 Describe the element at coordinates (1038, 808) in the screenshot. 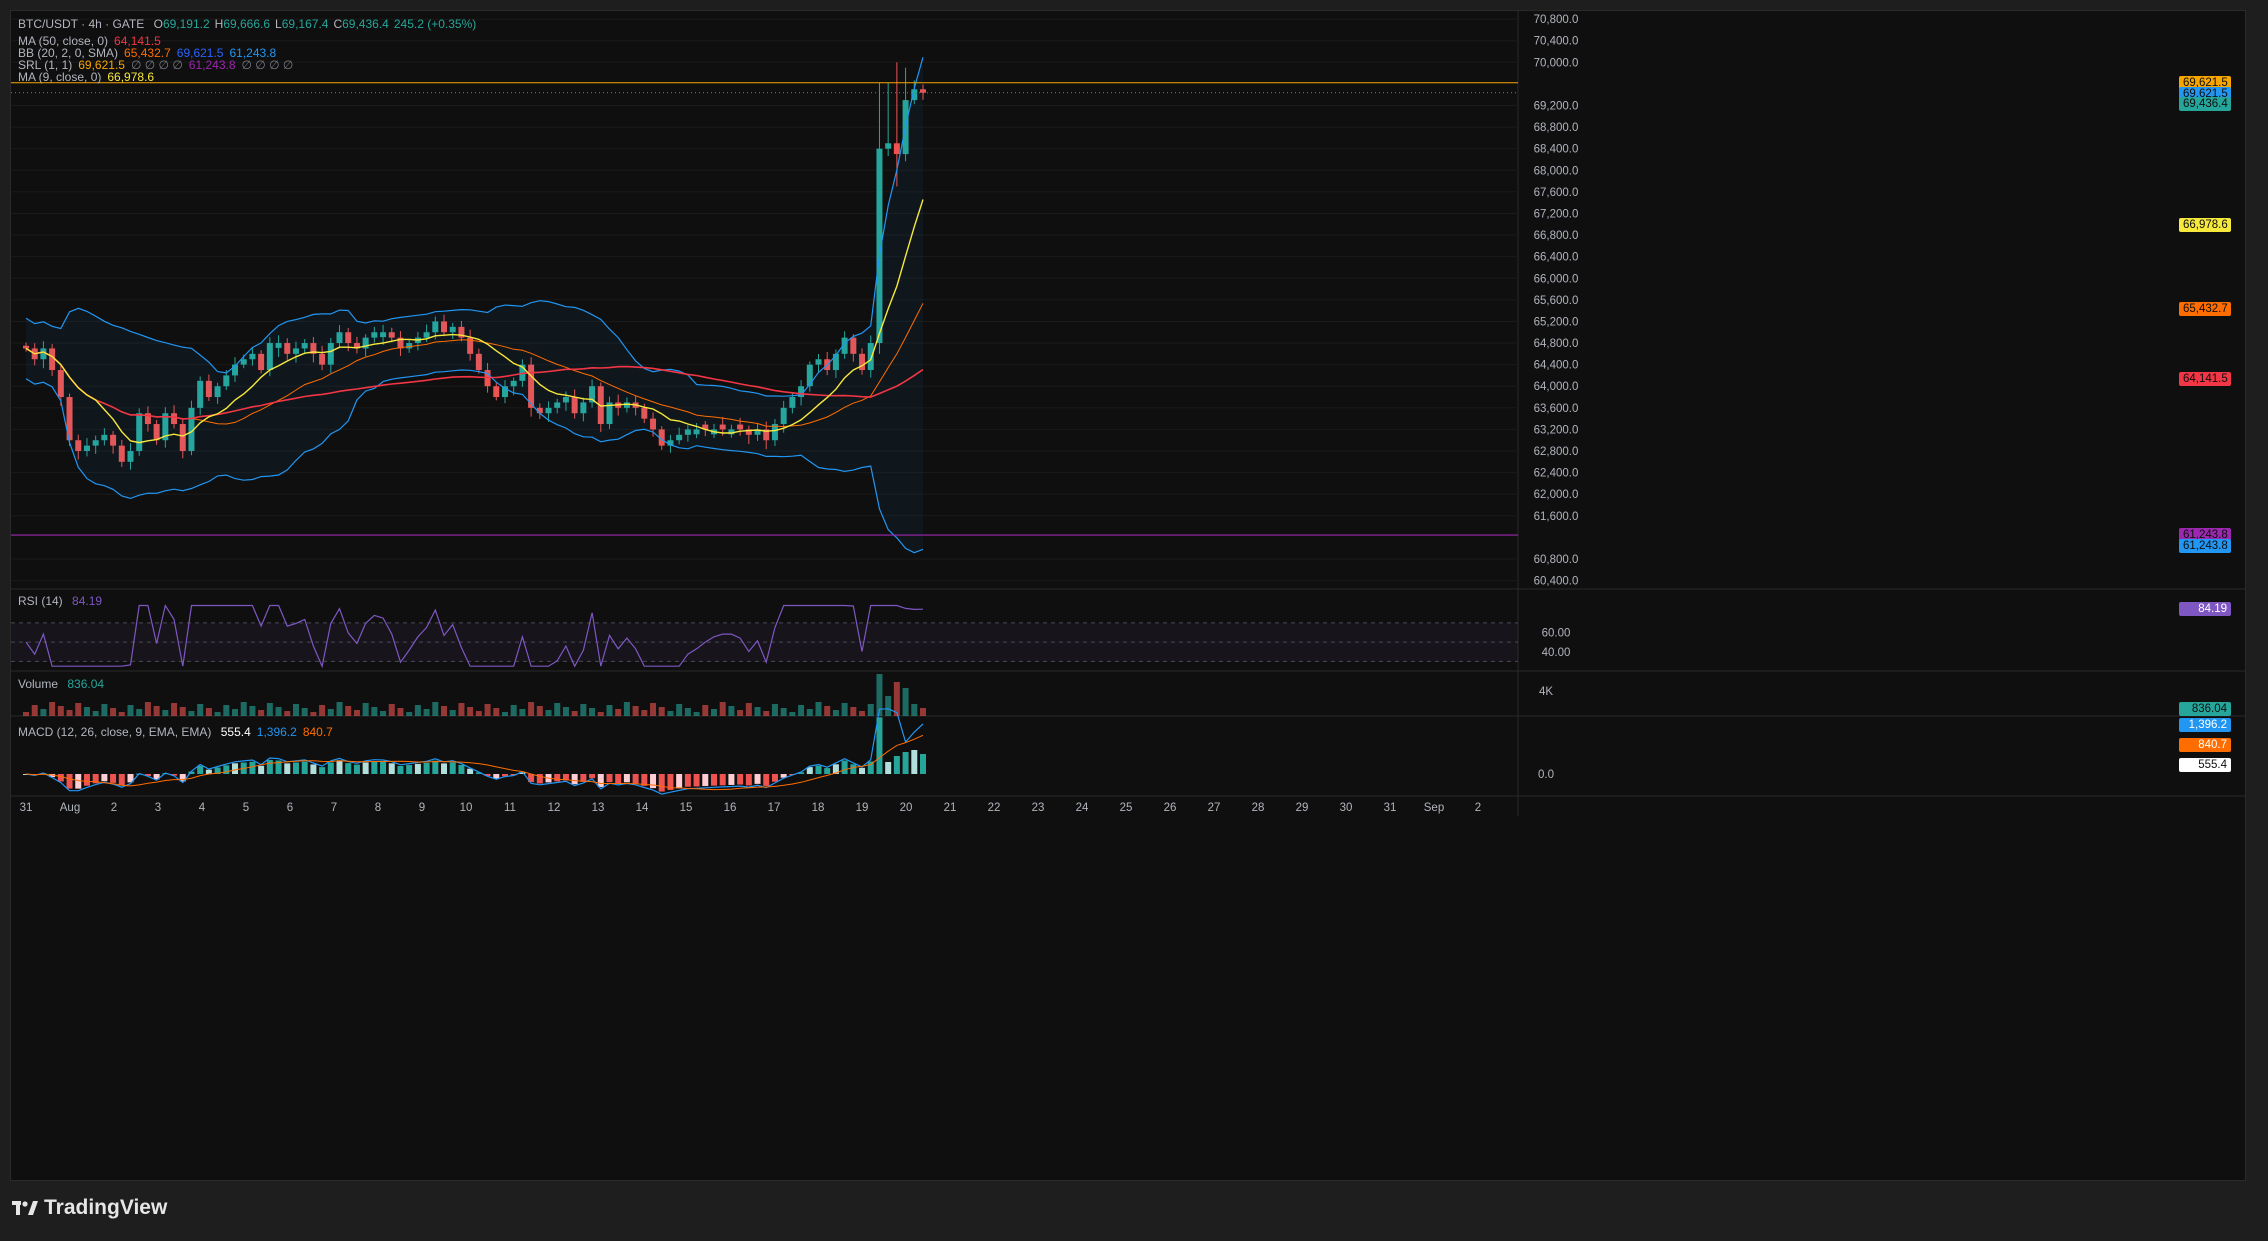

I see `time-axis-label: 23` at that location.